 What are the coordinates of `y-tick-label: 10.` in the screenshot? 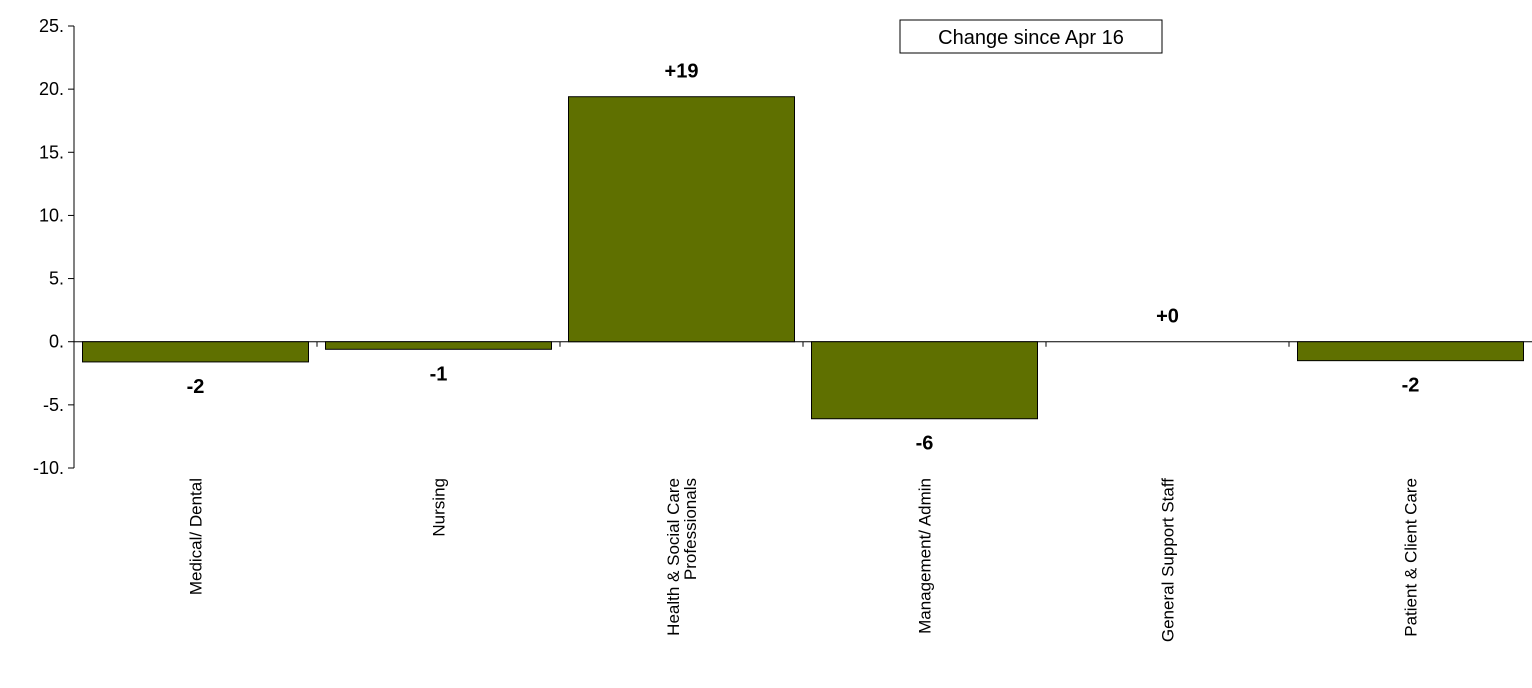 It's located at (51, 215).